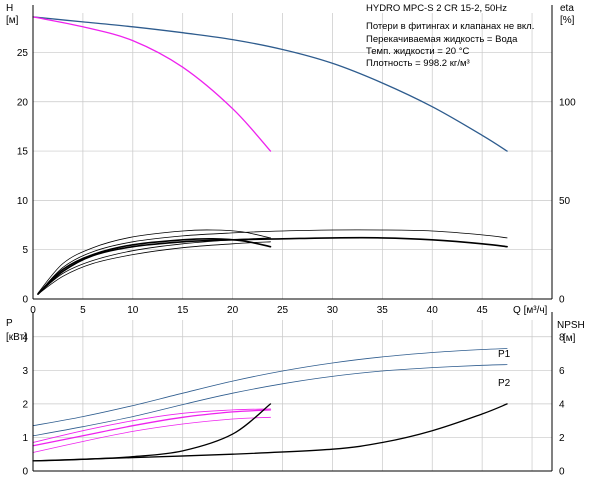 This screenshot has height=485, width=592. I want to click on chart-title: HYDRO MPC-S 2 CR 15-2, 50Hz, so click(436, 8).